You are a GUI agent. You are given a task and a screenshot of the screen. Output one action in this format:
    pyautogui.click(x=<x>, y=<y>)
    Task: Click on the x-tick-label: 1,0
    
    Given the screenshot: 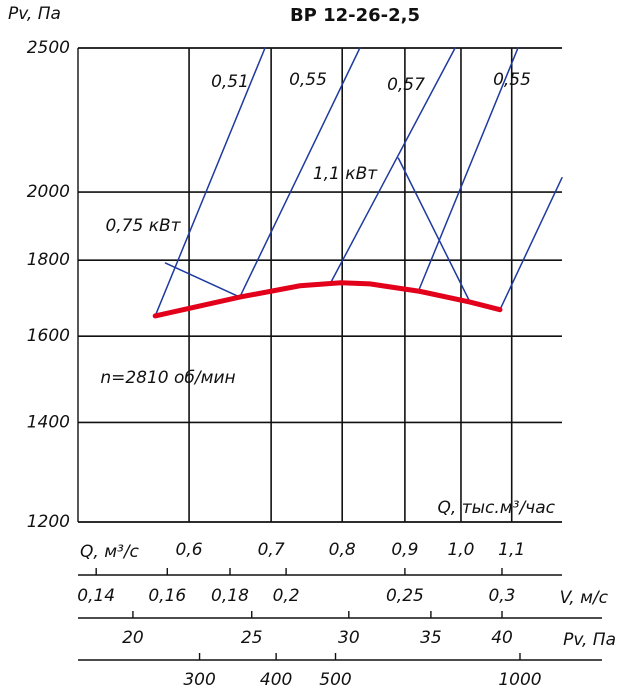 What is the action you would take?
    pyautogui.click(x=460, y=550)
    